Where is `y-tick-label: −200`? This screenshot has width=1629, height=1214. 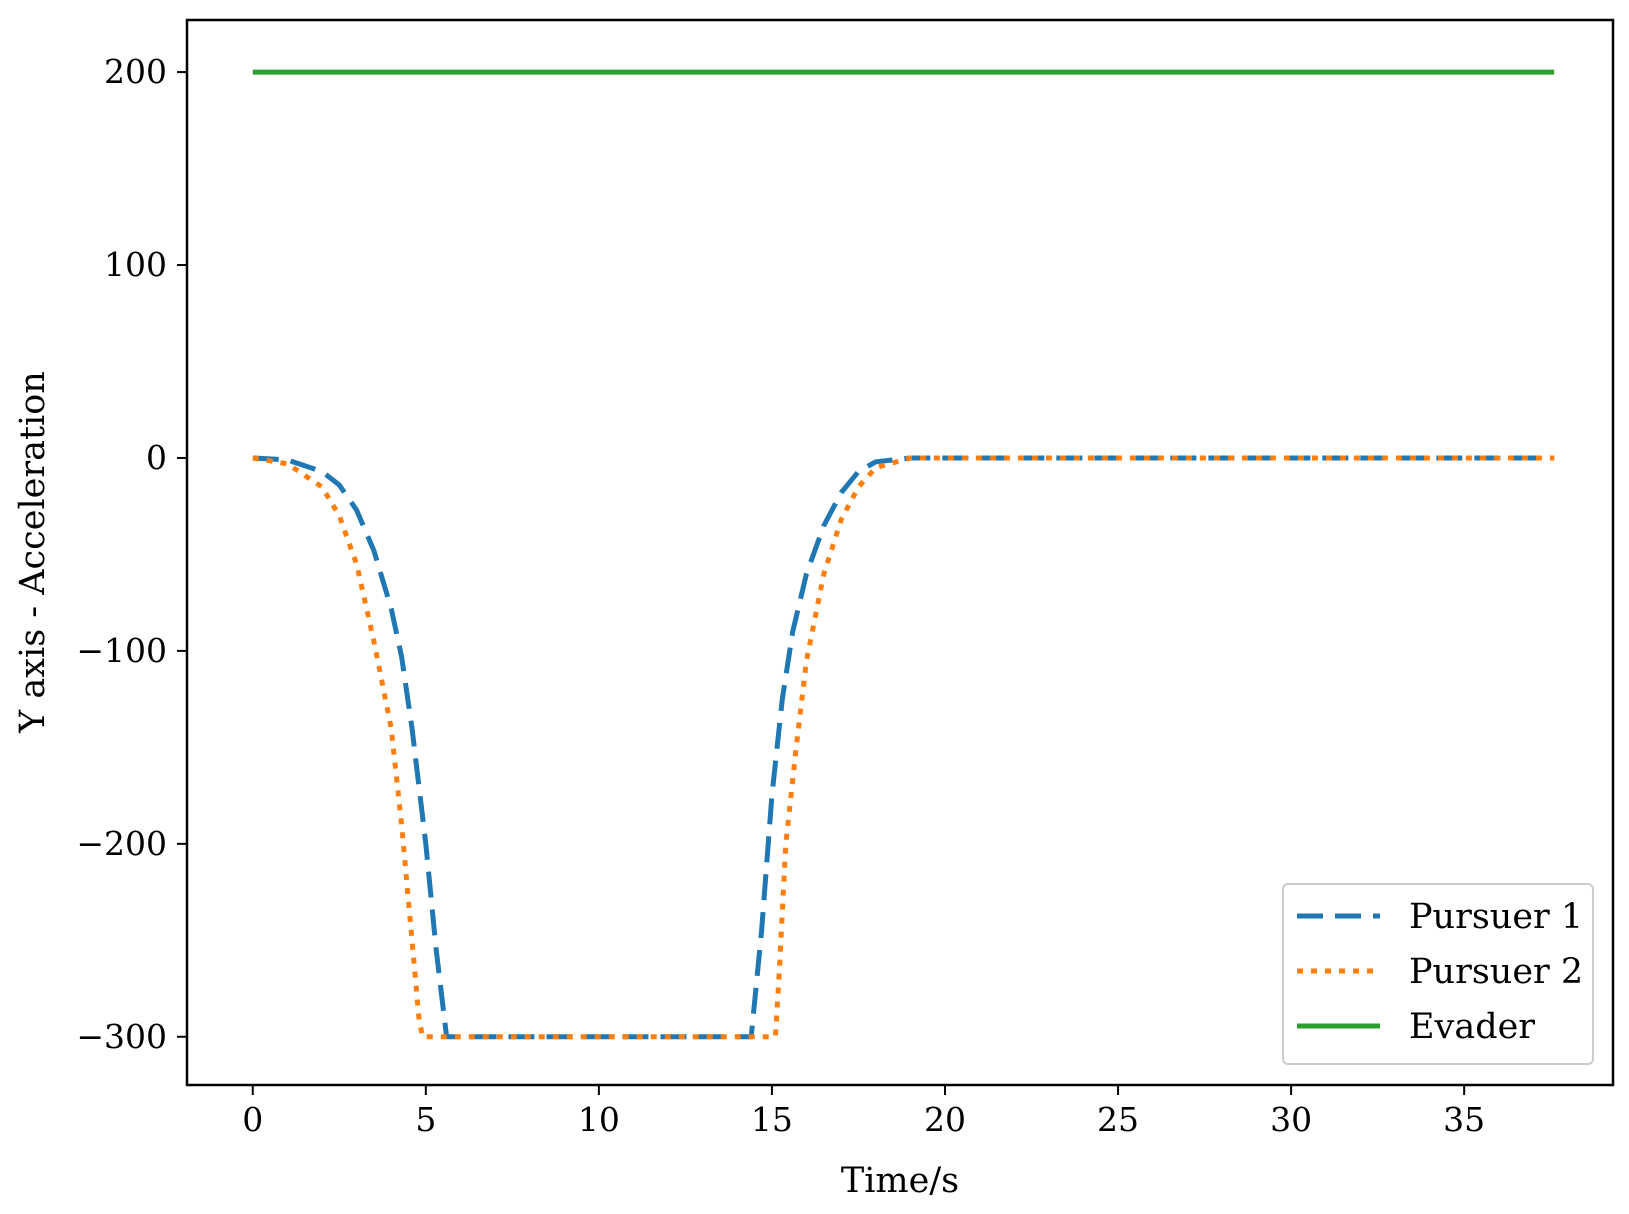 y-tick-label: −200 is located at coordinates (121, 843).